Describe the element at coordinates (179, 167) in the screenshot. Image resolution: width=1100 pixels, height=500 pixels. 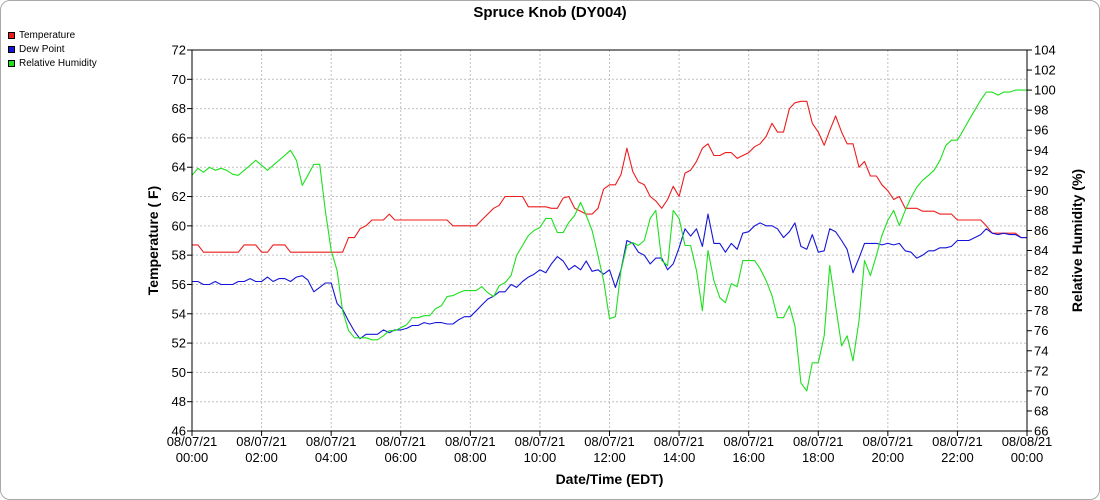
I see `y-tick-label: 64` at that location.